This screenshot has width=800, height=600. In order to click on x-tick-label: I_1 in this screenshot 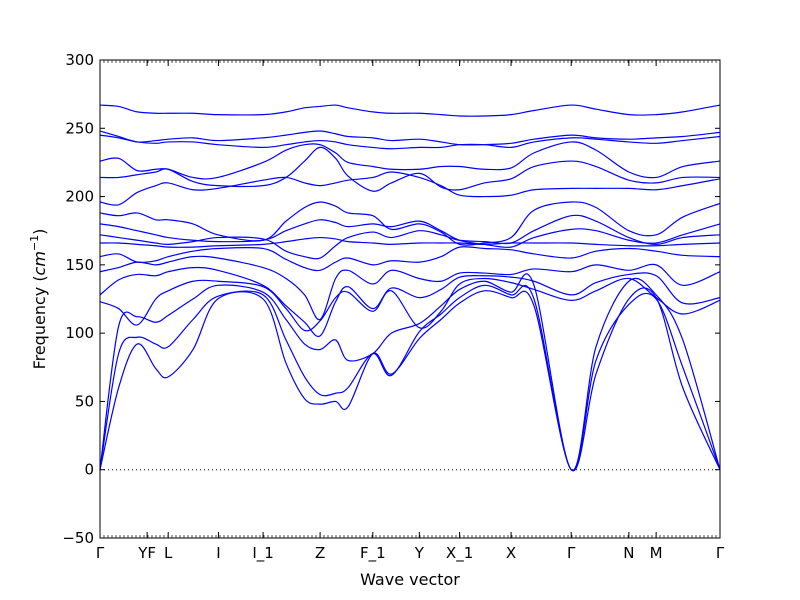, I will do `click(262, 553)`.